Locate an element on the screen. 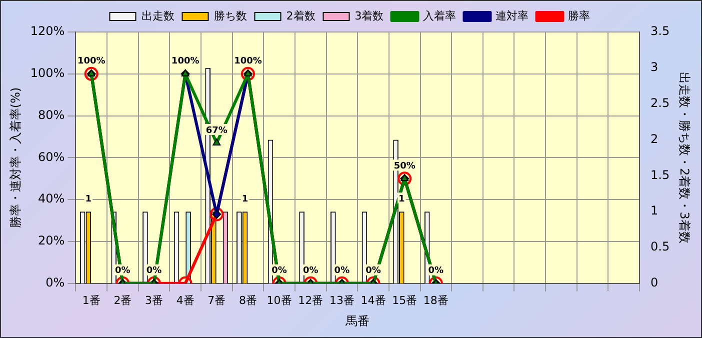 This screenshot has width=702, height=338. y-tick-label: 60% is located at coordinates (51, 157).